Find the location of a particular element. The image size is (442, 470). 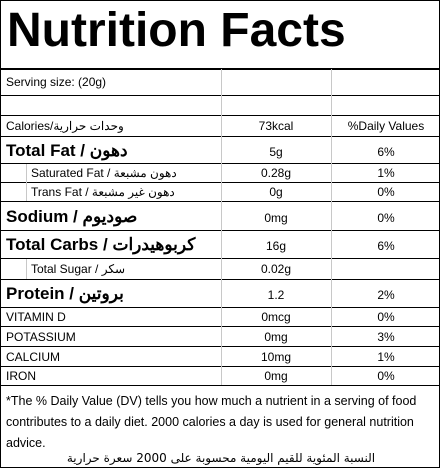

nutrient-name: Trans Fat / دهون غير مشبعة is located at coordinates (103, 192).